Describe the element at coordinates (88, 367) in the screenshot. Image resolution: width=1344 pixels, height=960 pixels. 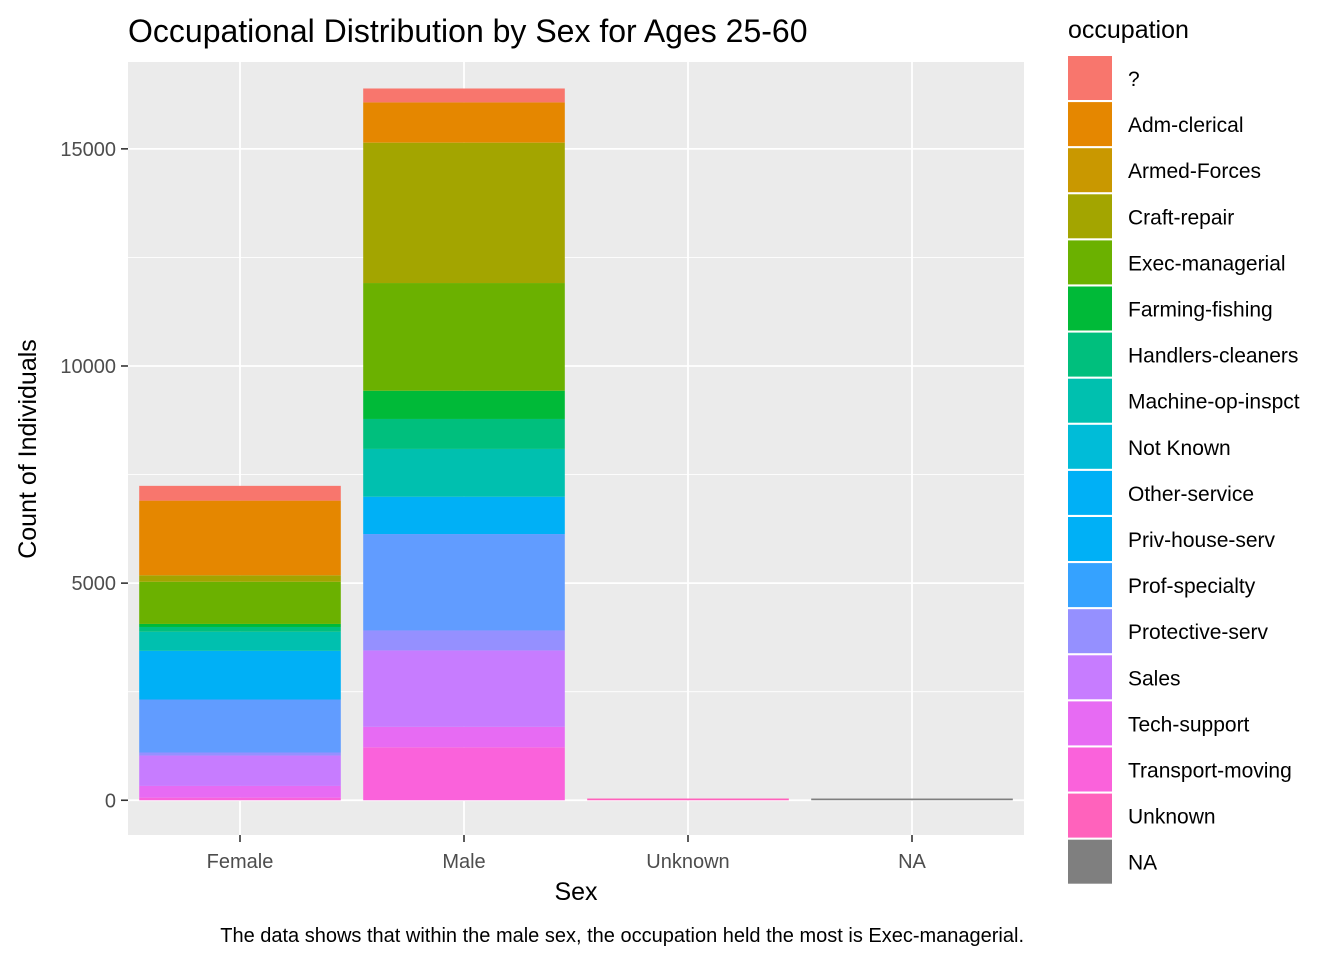
I see `y-tick-label: 10000` at that location.